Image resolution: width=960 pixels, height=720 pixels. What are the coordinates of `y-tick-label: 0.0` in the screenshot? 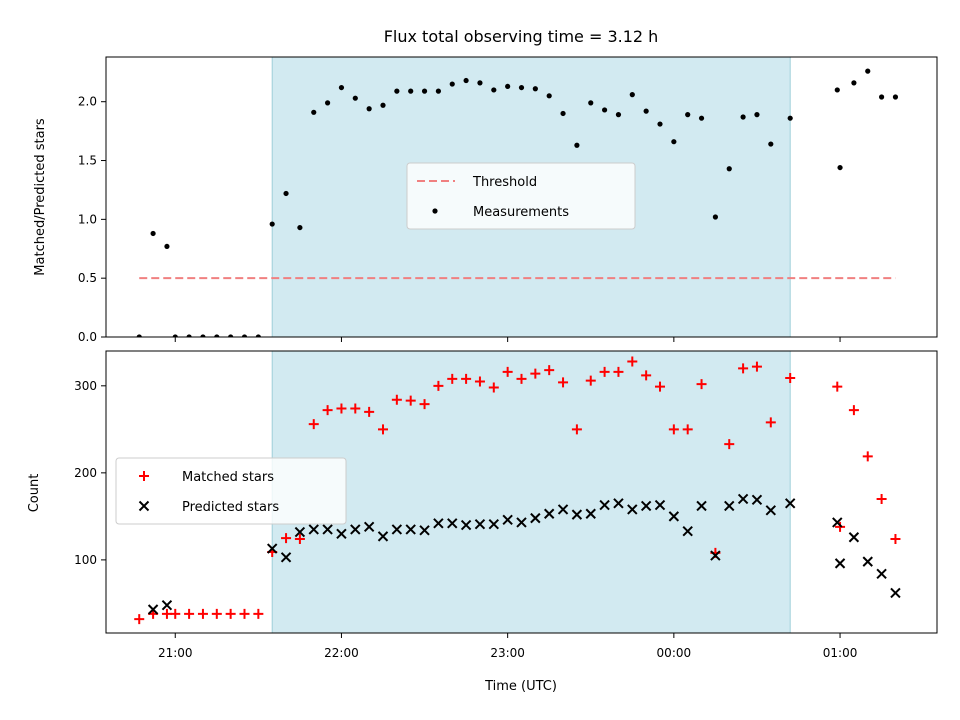 It's located at (87, 337).